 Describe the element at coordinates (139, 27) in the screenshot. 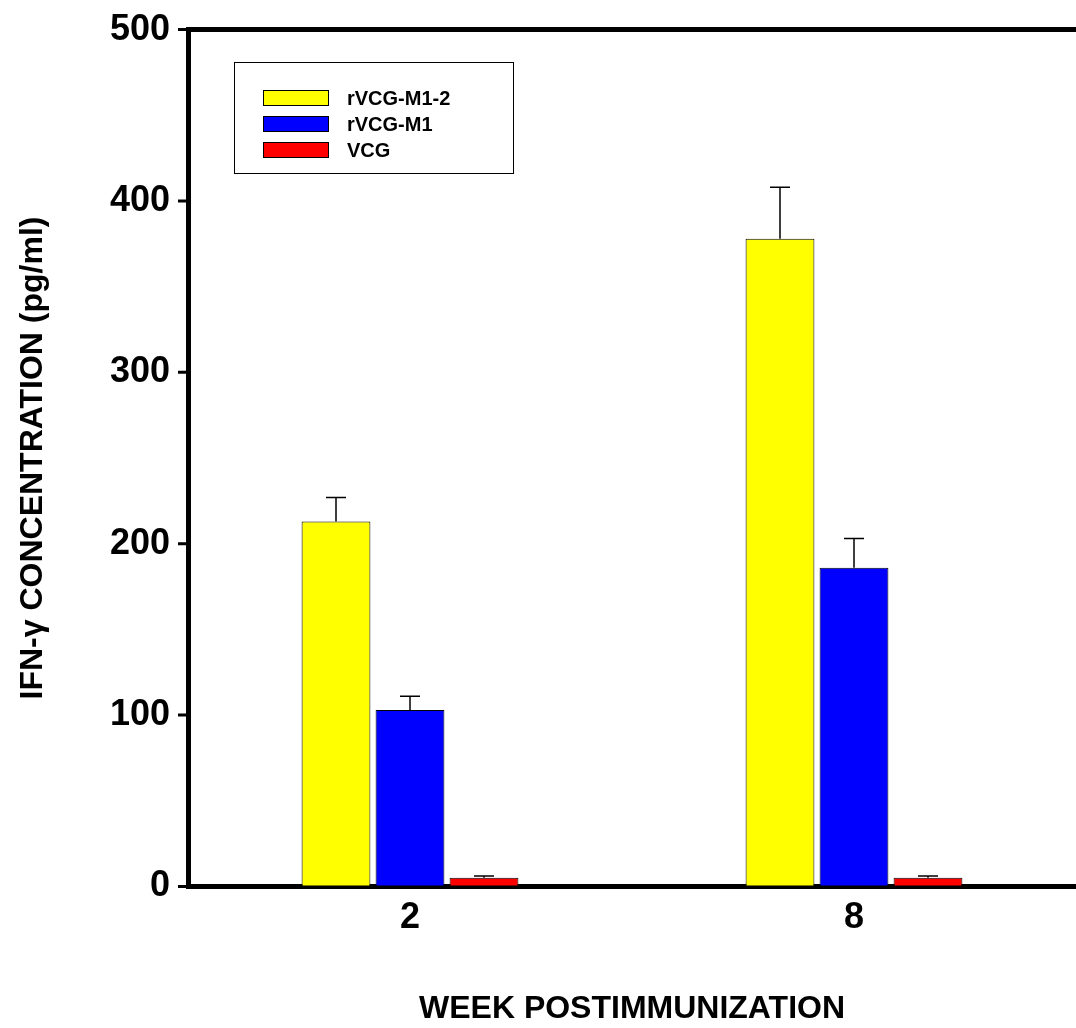

I see `y-tick-label: 500` at that location.